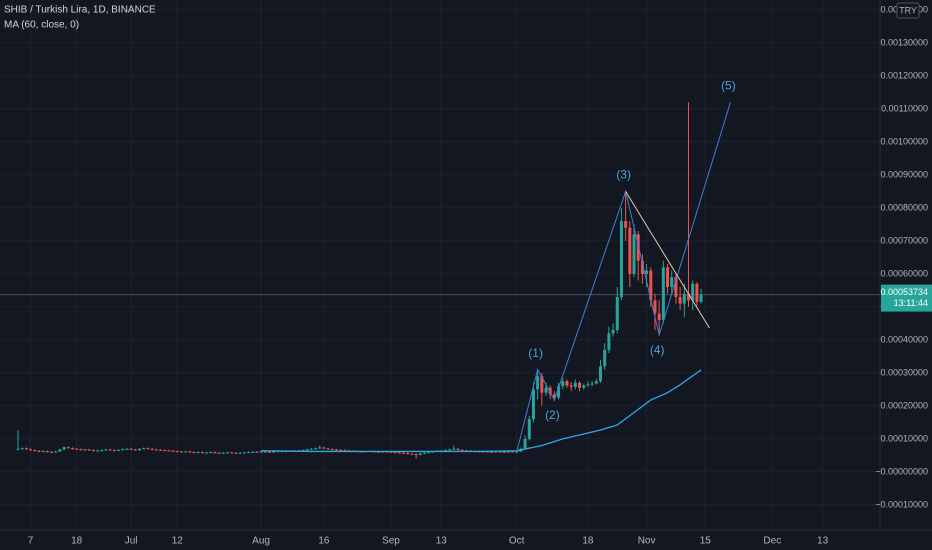  I want to click on last-price-label: 0.00053734, so click(904, 292).